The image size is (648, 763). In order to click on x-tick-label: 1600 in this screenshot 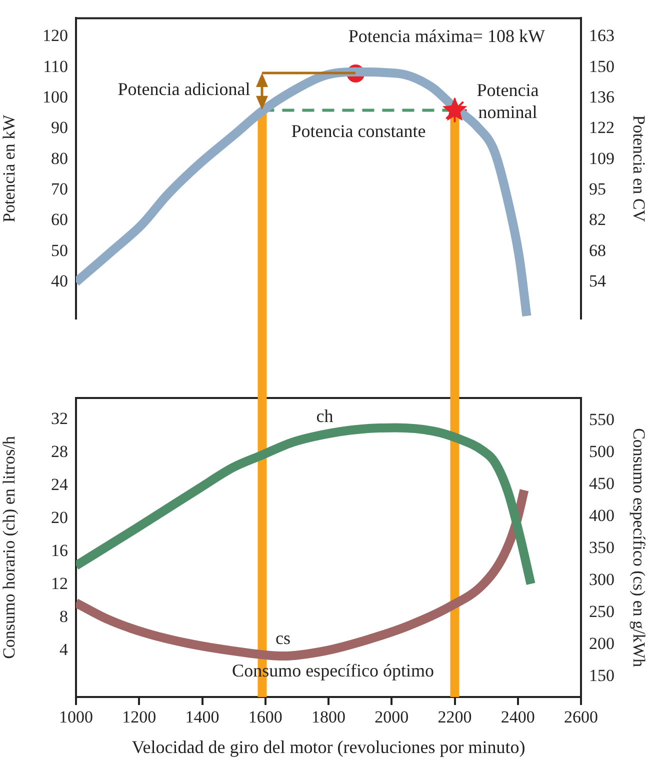, I will do `click(265, 717)`.